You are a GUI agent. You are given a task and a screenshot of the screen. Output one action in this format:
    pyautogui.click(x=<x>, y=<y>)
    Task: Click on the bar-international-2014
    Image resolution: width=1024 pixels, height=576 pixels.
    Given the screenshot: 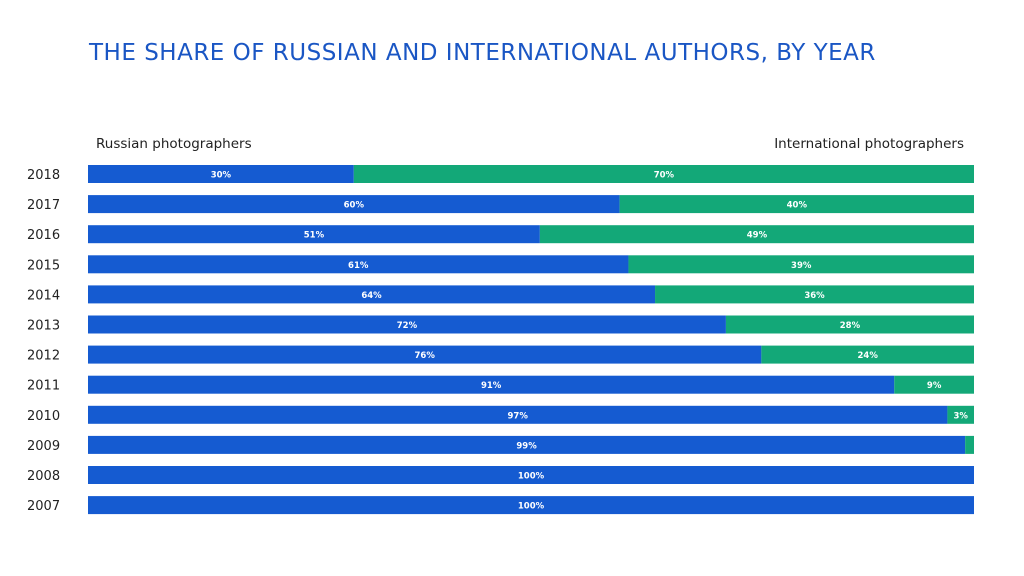 What is the action you would take?
    pyautogui.click(x=814, y=294)
    